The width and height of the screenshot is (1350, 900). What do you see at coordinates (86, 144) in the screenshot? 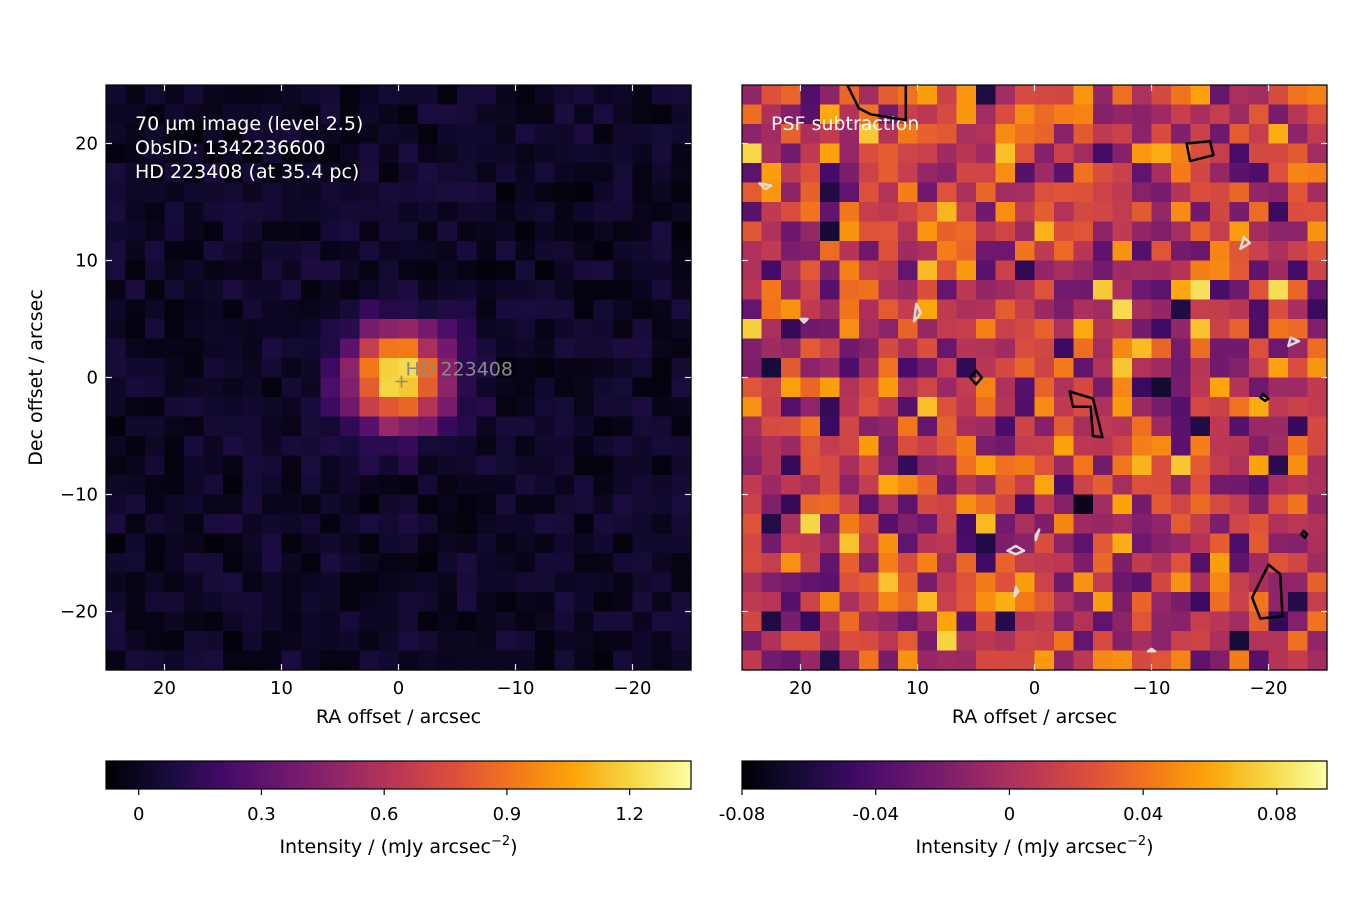
I see `y-tick-label: 20` at bounding box center [86, 144].